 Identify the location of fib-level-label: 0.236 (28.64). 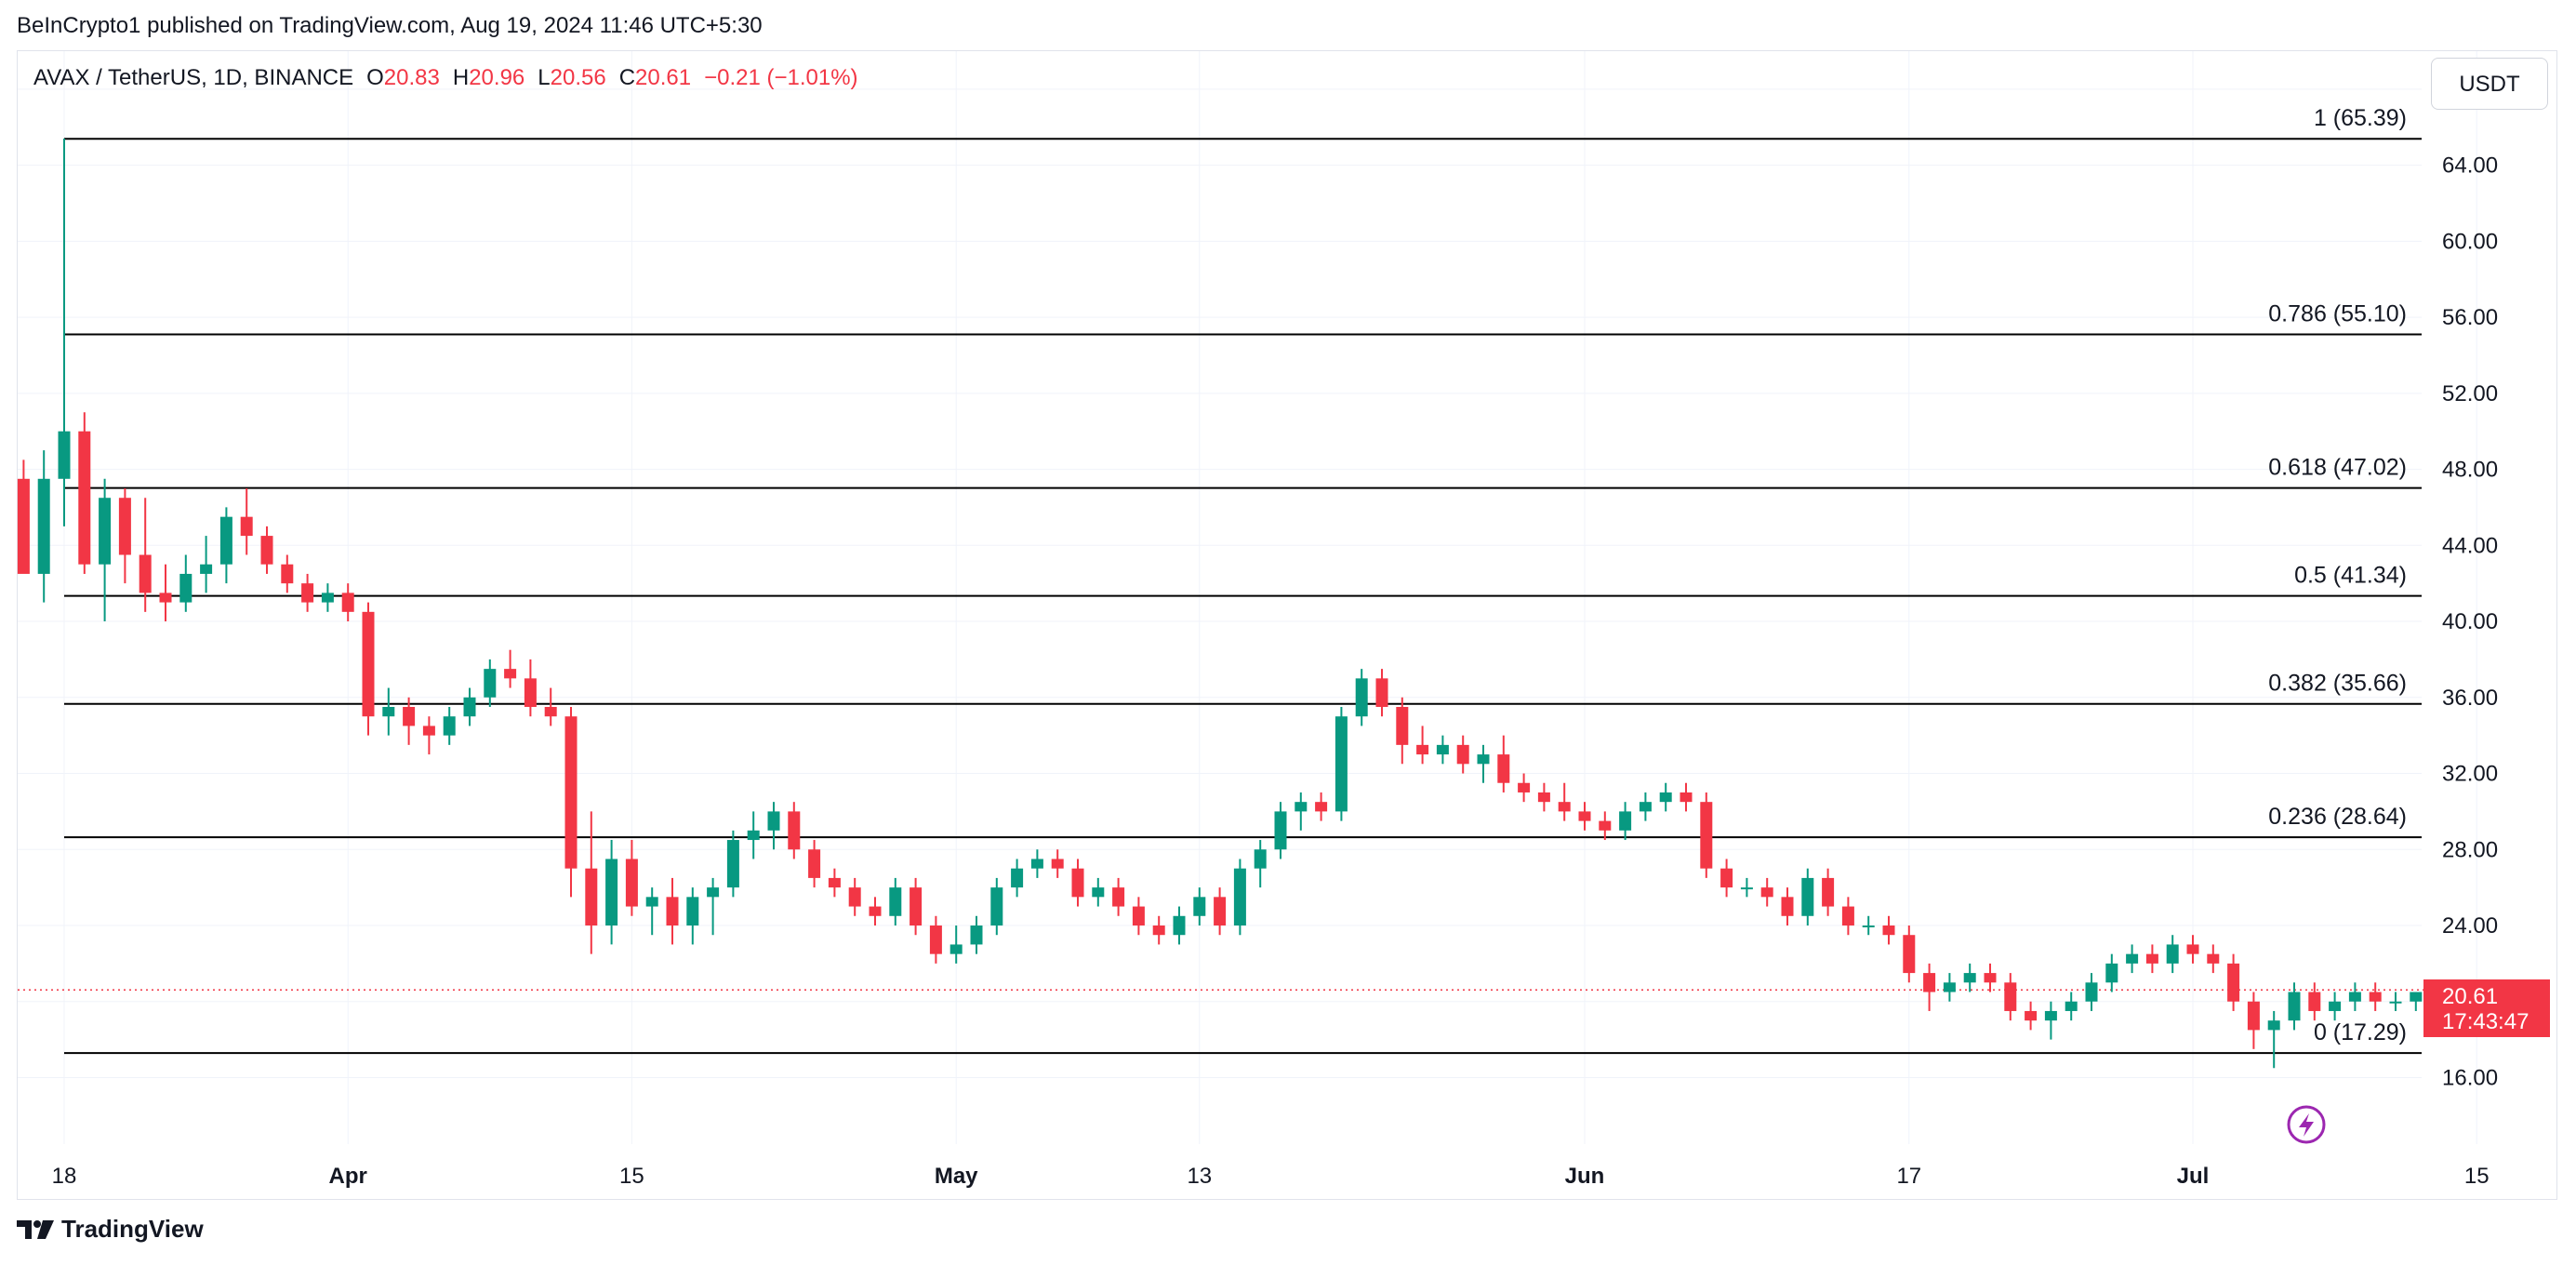
(2337, 817).